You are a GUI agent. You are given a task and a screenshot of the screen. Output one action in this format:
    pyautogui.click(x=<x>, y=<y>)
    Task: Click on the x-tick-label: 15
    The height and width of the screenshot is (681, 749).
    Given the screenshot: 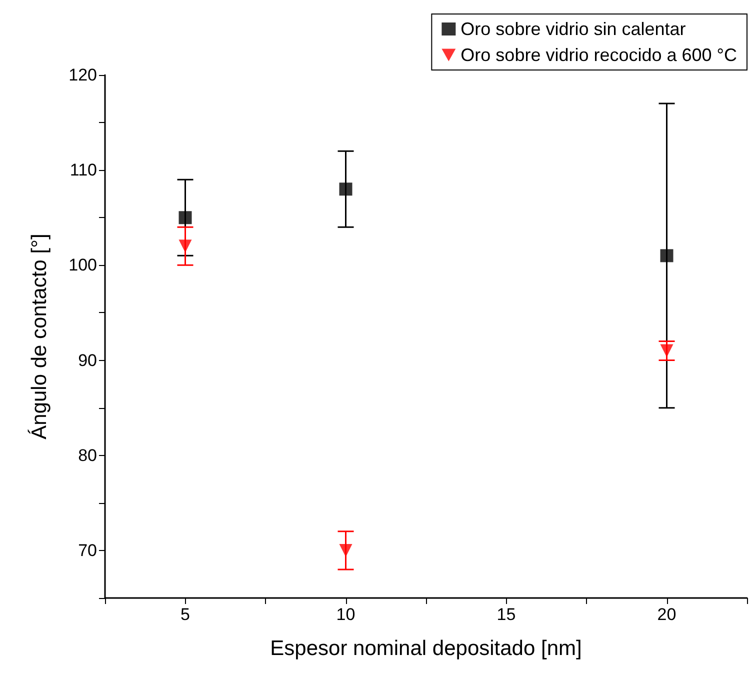 What is the action you would take?
    pyautogui.click(x=506, y=614)
    